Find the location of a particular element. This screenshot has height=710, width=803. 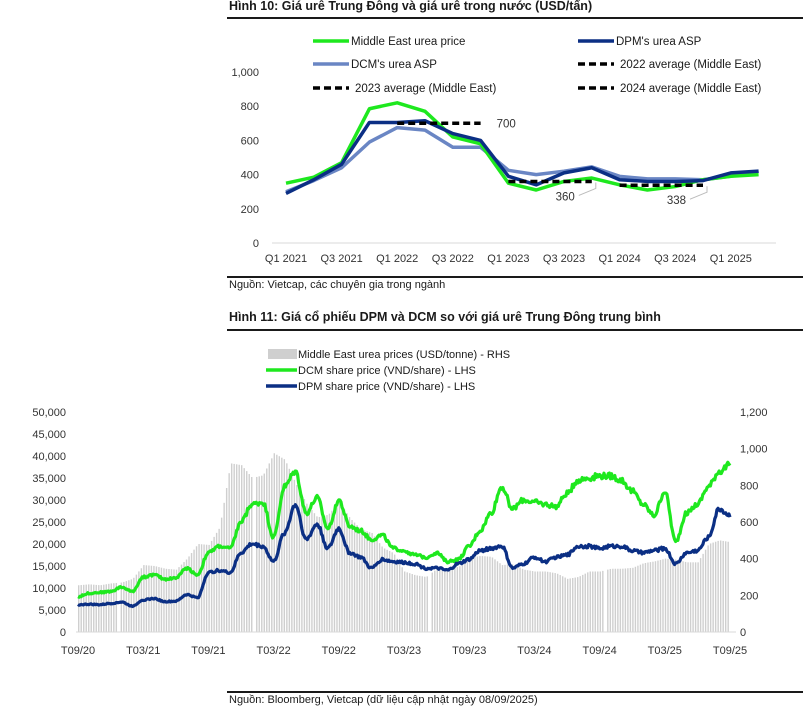

x-tick-label: Q3 2021 is located at coordinates (341, 259).